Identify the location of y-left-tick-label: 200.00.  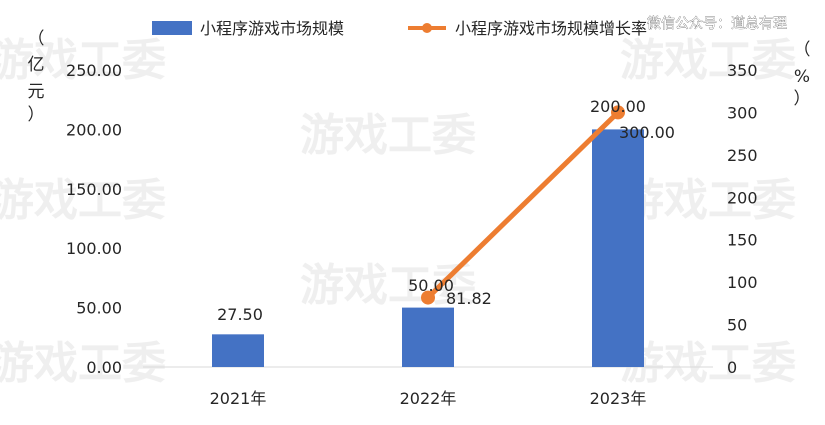
(94, 129).